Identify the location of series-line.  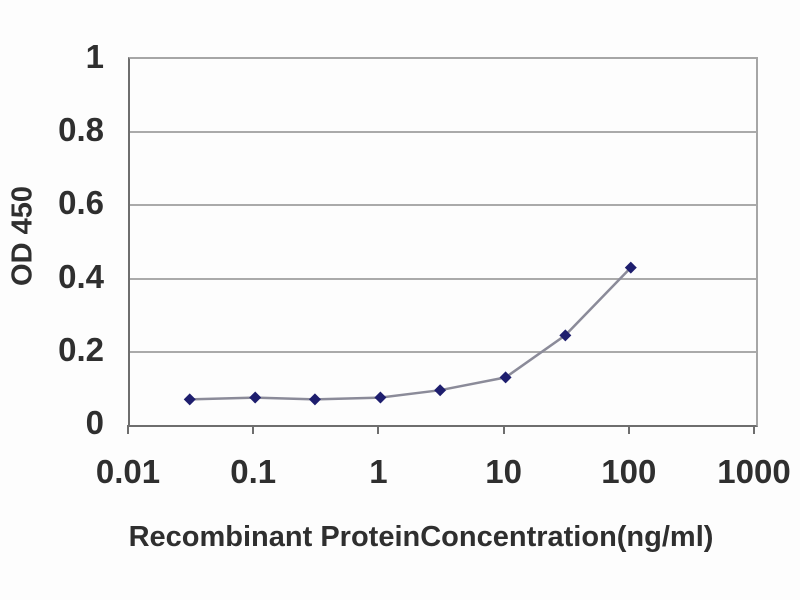
(410, 333).